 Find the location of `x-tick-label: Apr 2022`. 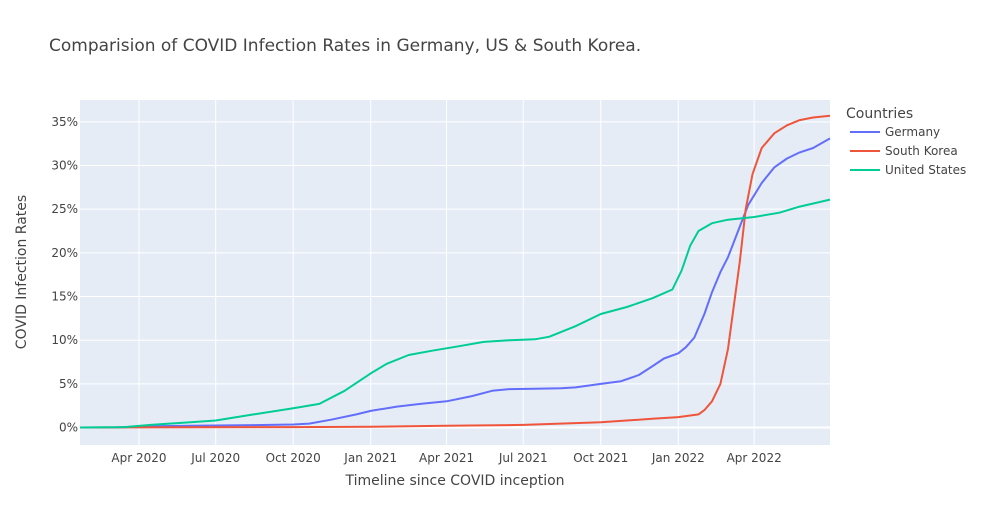

x-tick-label: Apr 2022 is located at coordinates (754, 458).